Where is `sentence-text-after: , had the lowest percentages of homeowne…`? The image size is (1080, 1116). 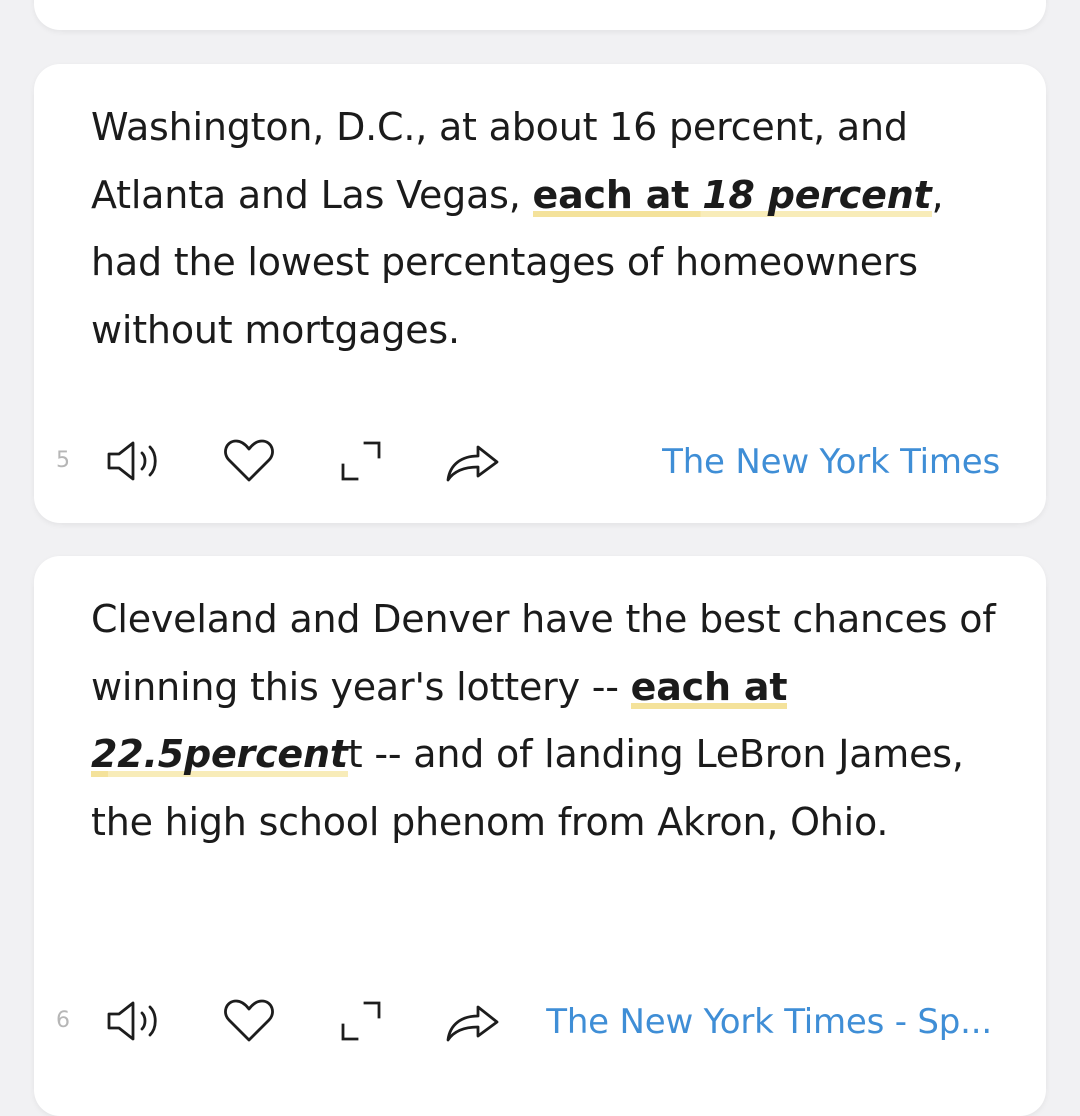 sentence-text-after: , had the lowest percentages of homeowne… is located at coordinates (517, 262).